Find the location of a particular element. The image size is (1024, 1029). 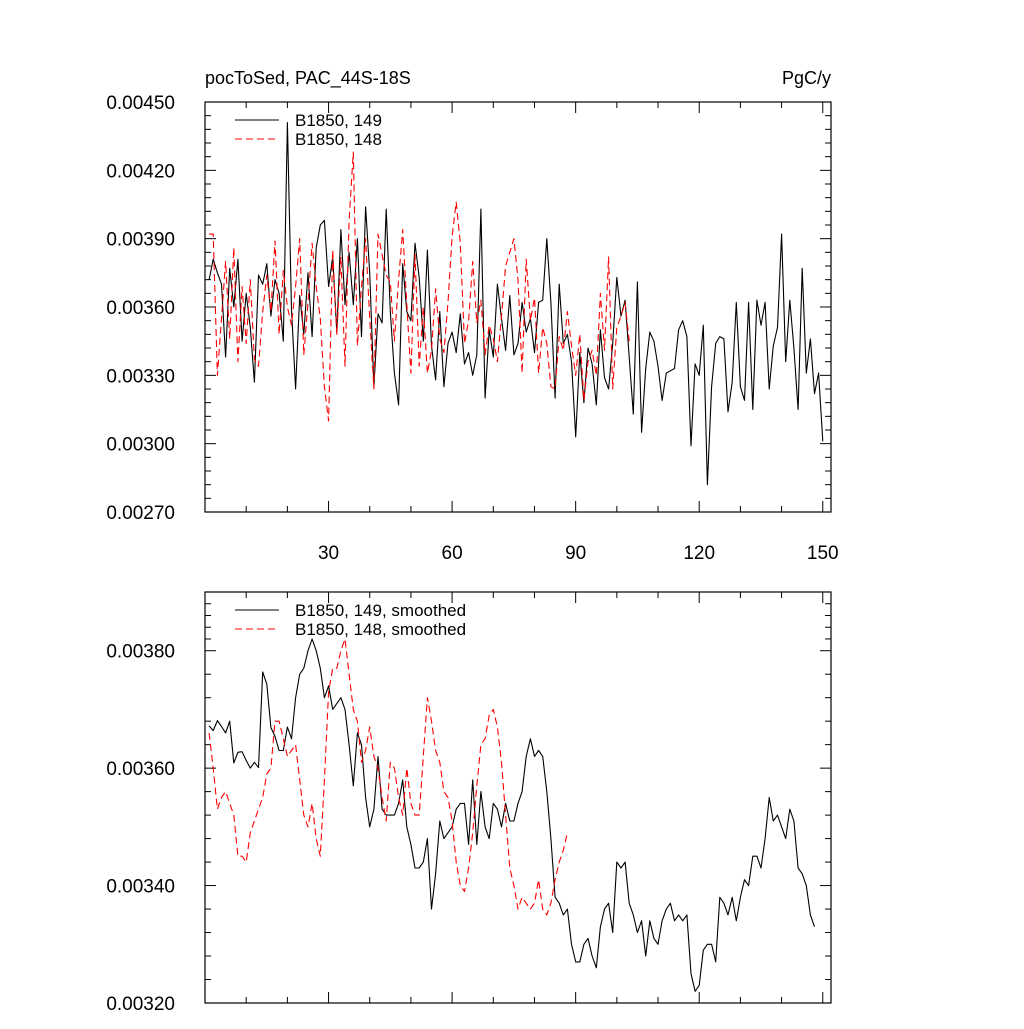

chart-title: pocToSed, PAC_44S-18S is located at coordinates (308, 78).